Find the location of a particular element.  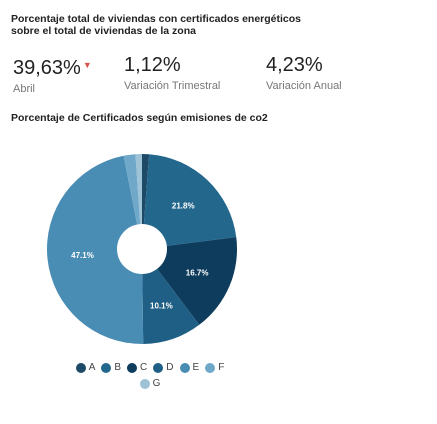

trend-down-icon: ▼ is located at coordinates (87, 65).